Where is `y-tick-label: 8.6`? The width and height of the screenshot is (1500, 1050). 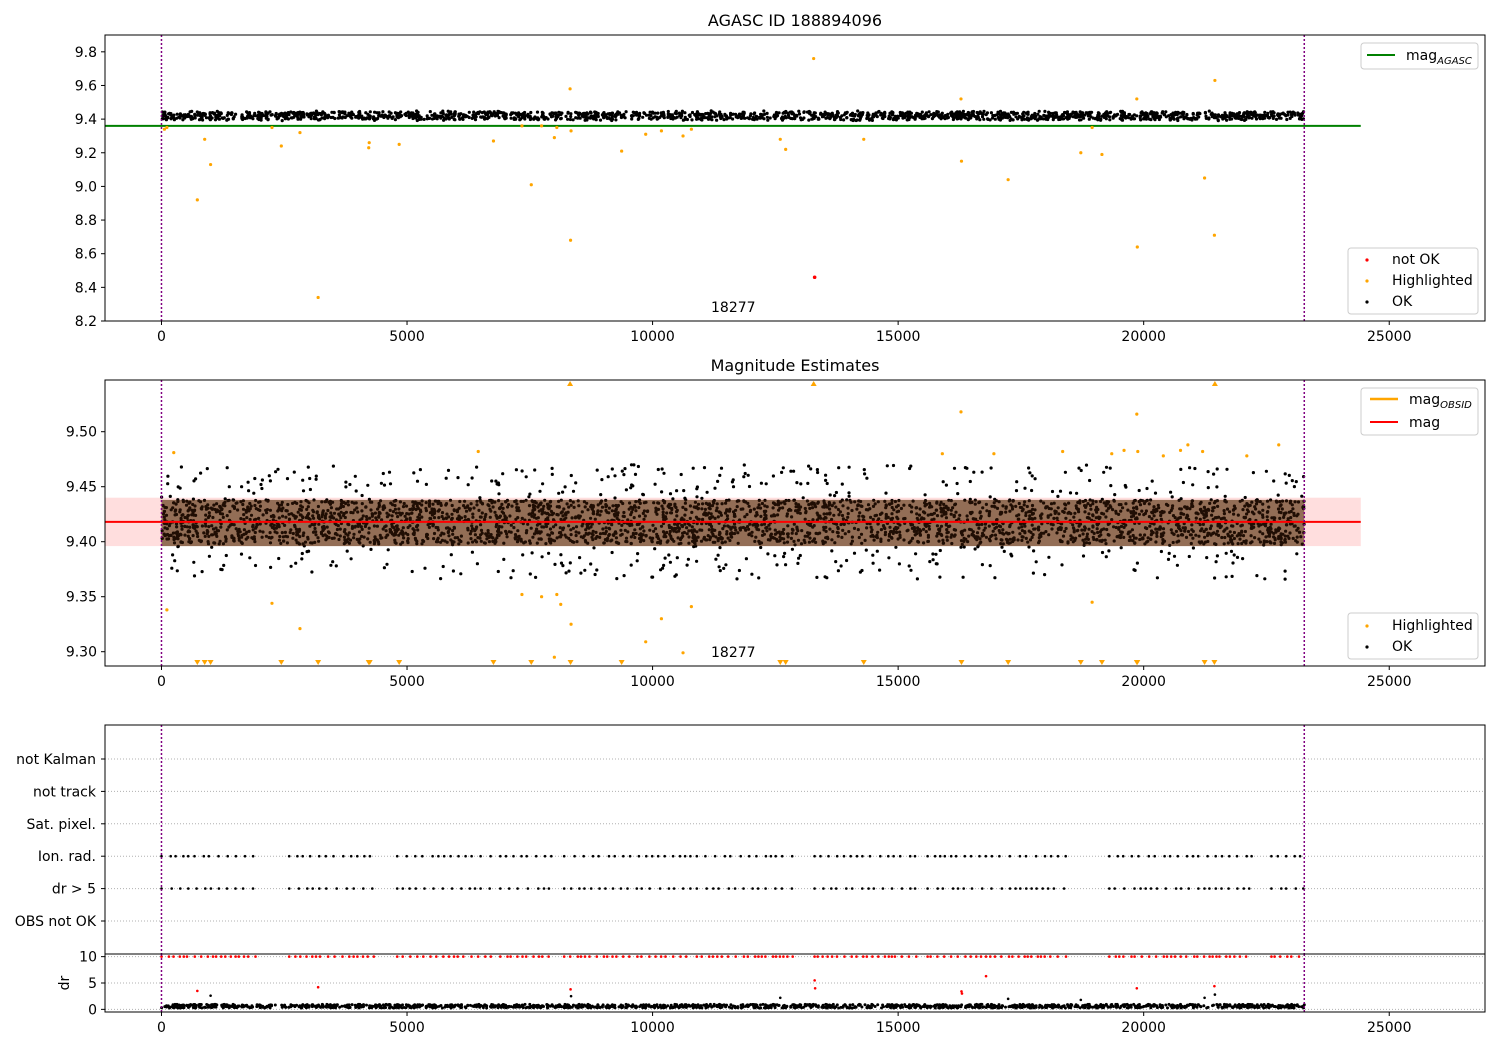 y-tick-label: 8.6 is located at coordinates (86, 255).